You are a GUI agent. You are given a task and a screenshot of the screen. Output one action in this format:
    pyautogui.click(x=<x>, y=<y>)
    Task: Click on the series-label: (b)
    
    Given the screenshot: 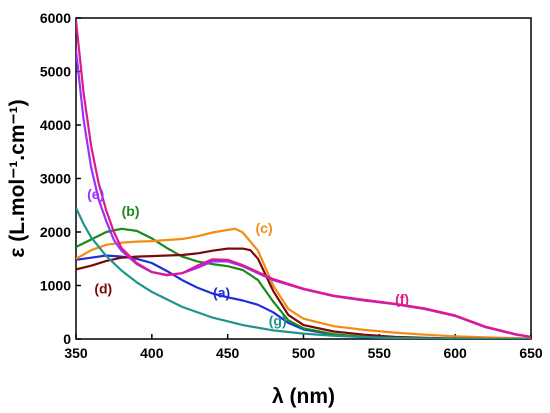 What is the action you would take?
    pyautogui.click(x=131, y=211)
    